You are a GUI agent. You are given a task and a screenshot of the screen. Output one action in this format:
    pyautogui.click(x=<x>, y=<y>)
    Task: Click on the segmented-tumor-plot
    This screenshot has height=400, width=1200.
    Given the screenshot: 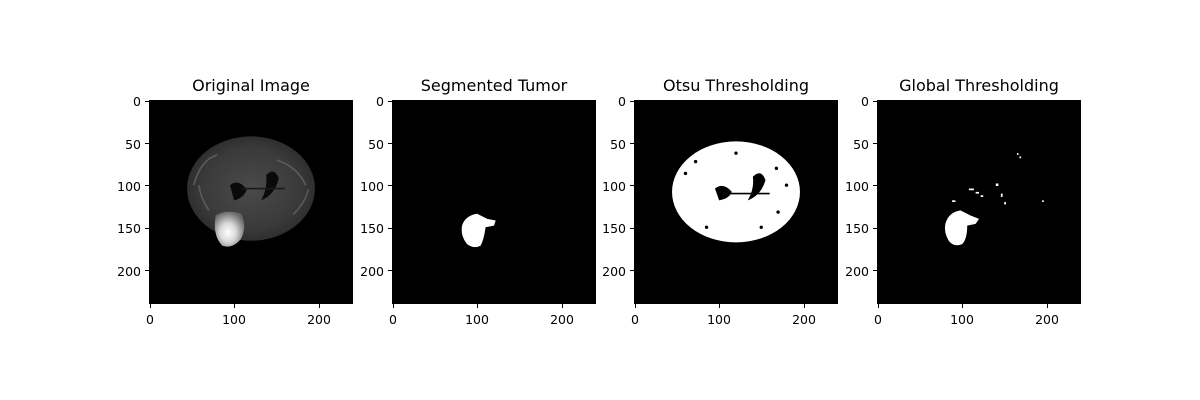 What is the action you would take?
    pyautogui.click(x=494, y=202)
    